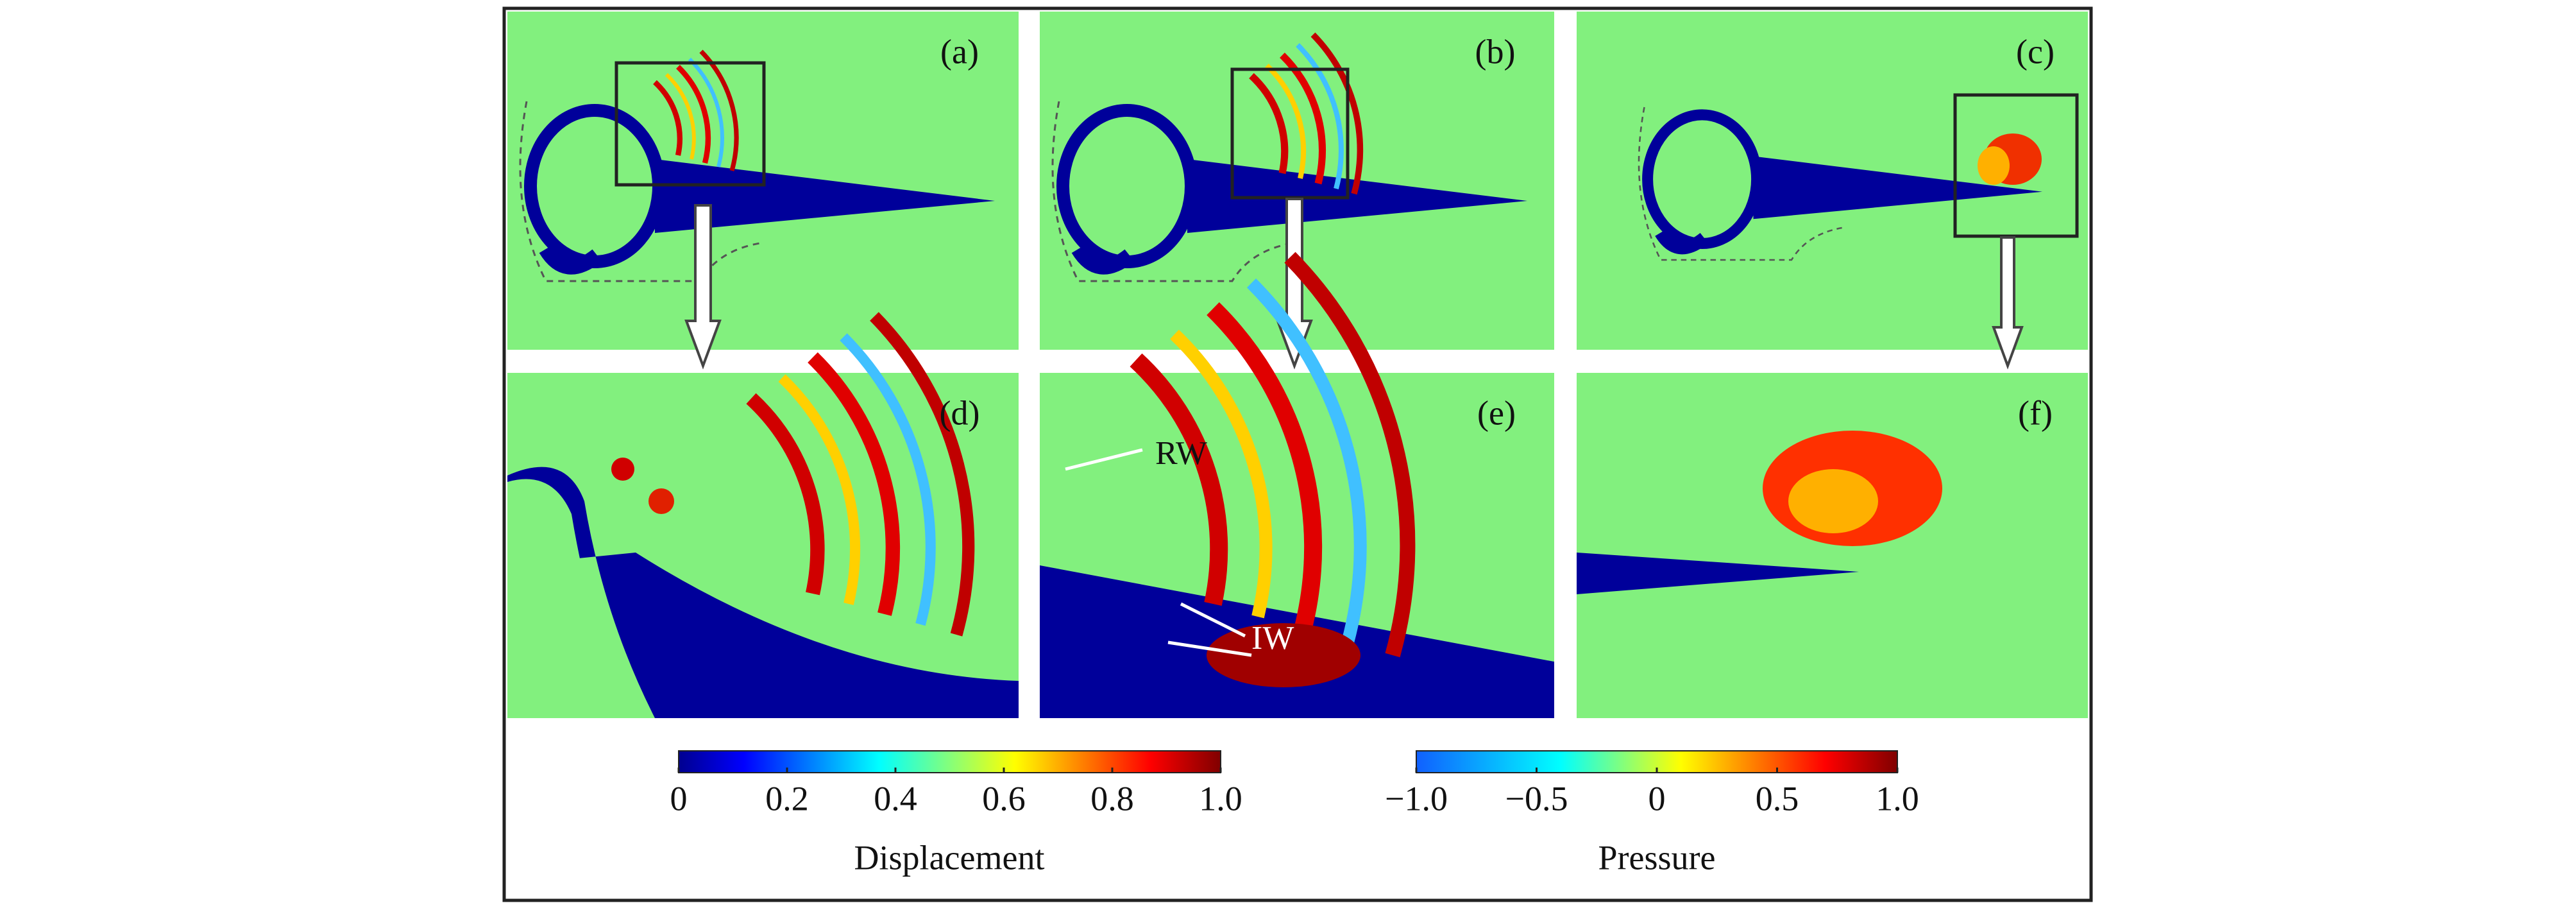 Image resolution: width=2576 pixels, height=910 pixels. I want to click on panel-d: (d), so click(763, 517).